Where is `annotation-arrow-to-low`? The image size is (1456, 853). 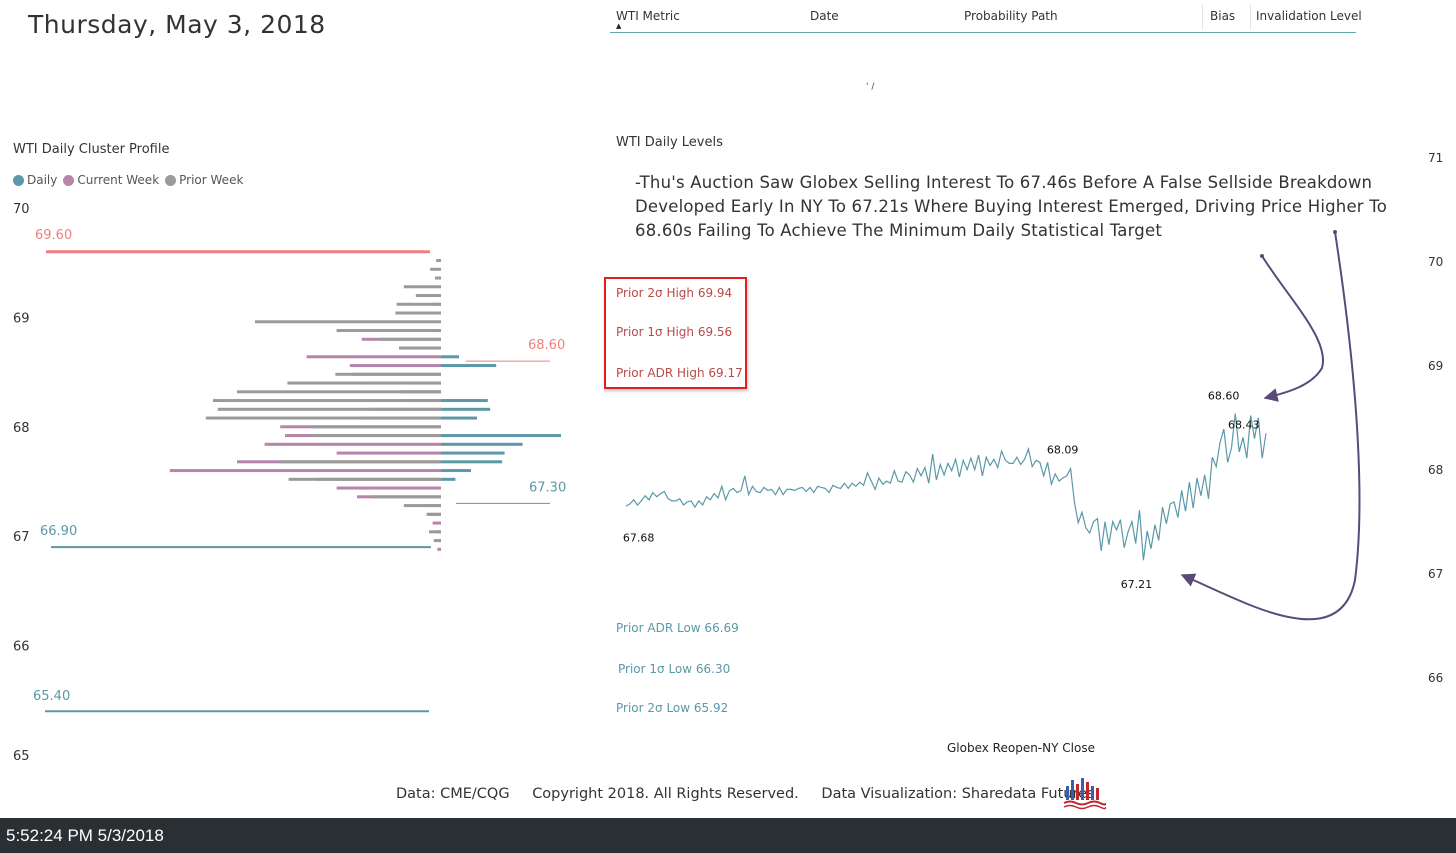 annotation-arrow-to-low is located at coordinates (1270, 426).